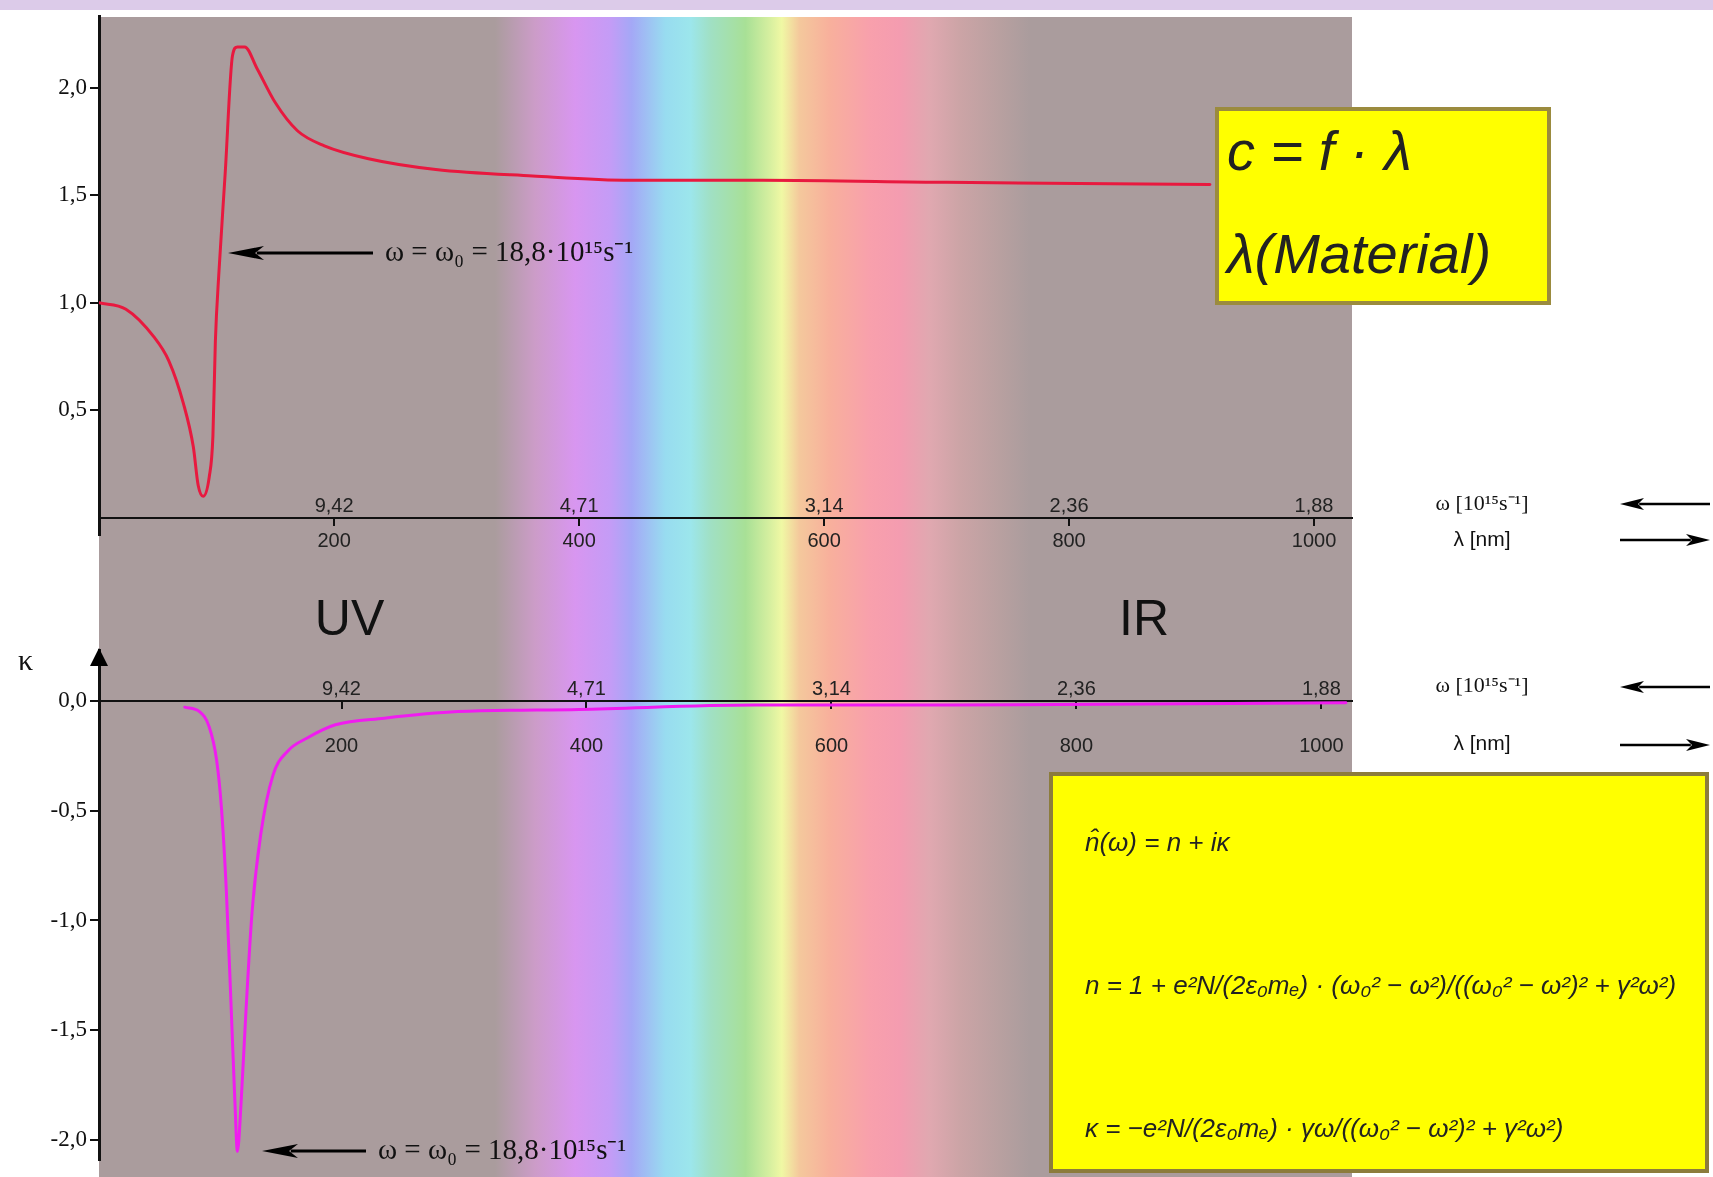 The image size is (1713, 1177). What do you see at coordinates (68, 809) in the screenshot?
I see `y-tick-label: -0,5` at bounding box center [68, 809].